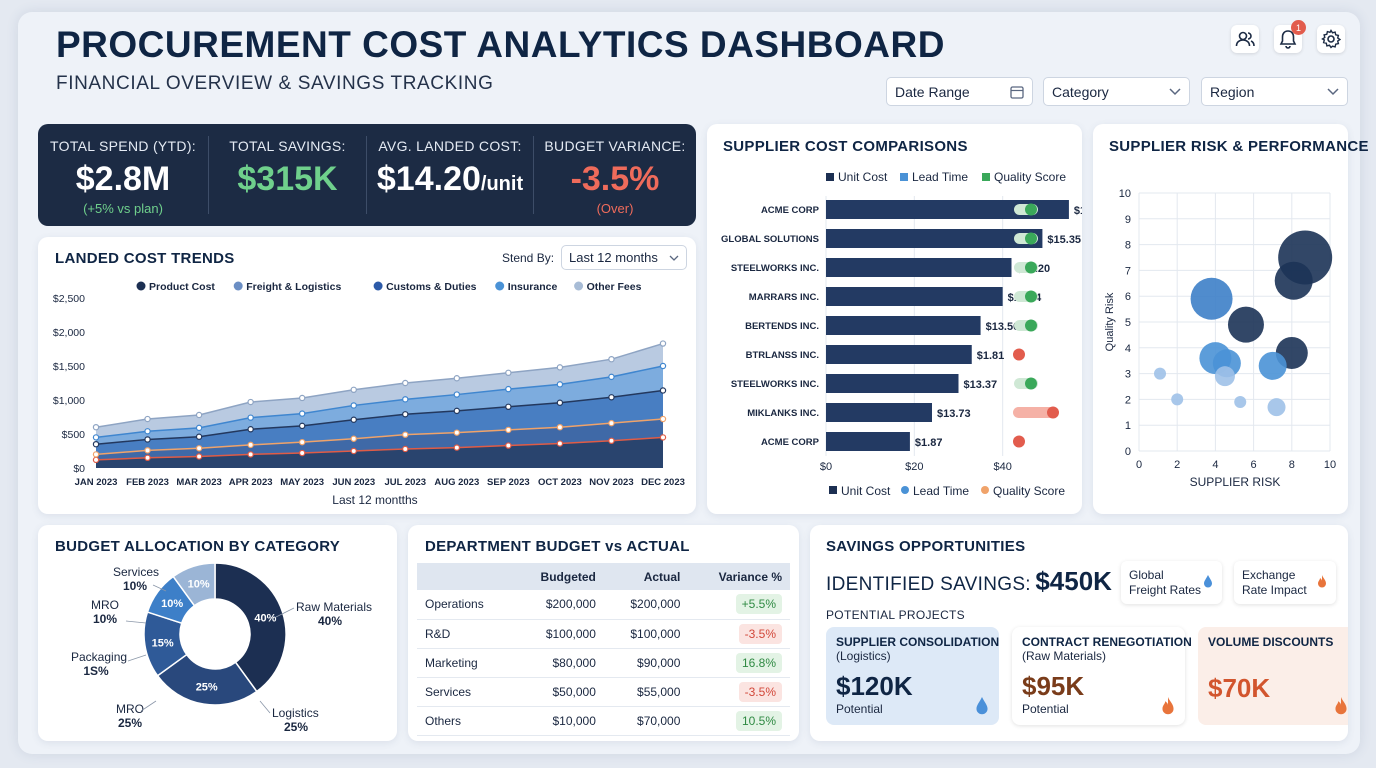  Describe the element at coordinates (775, 384) in the screenshot. I see `bar-category-label: STEELWORKS INC.` at that location.